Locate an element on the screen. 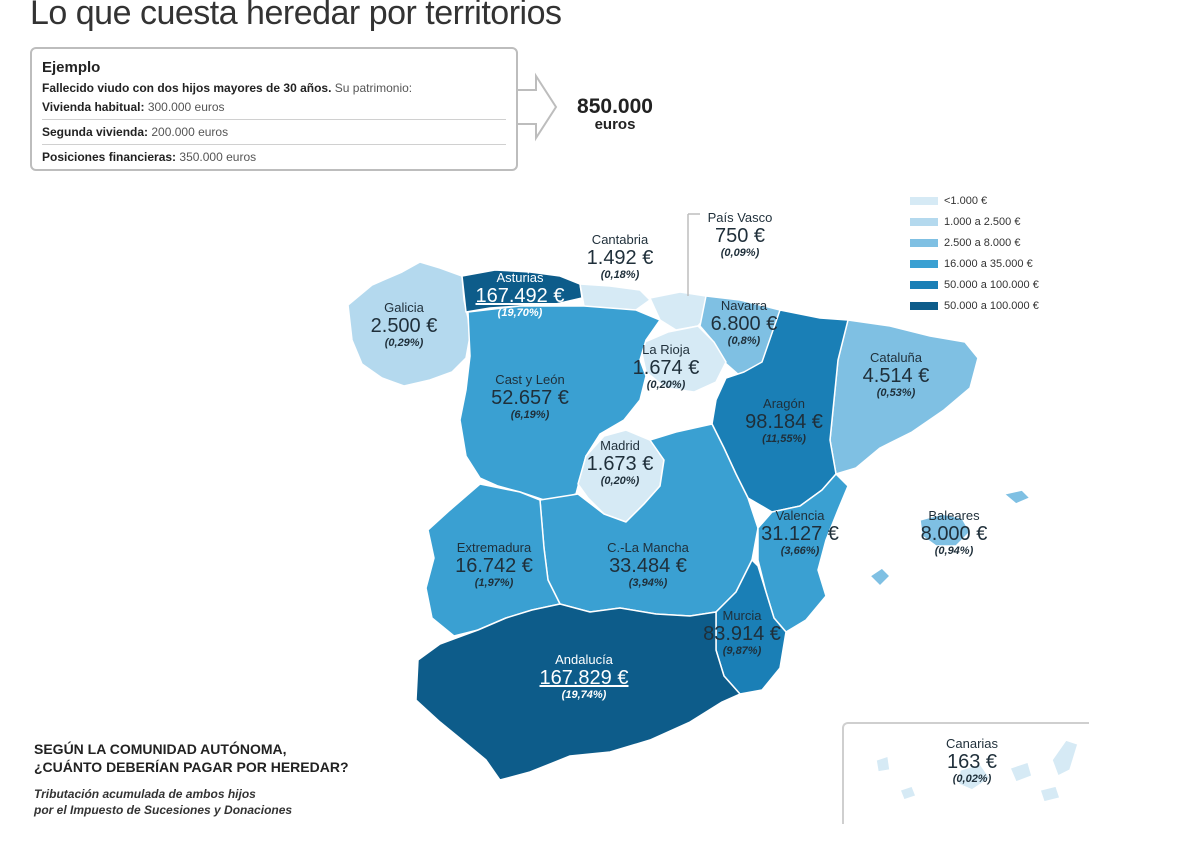  region-value: 2.500 € is located at coordinates (404, 326).